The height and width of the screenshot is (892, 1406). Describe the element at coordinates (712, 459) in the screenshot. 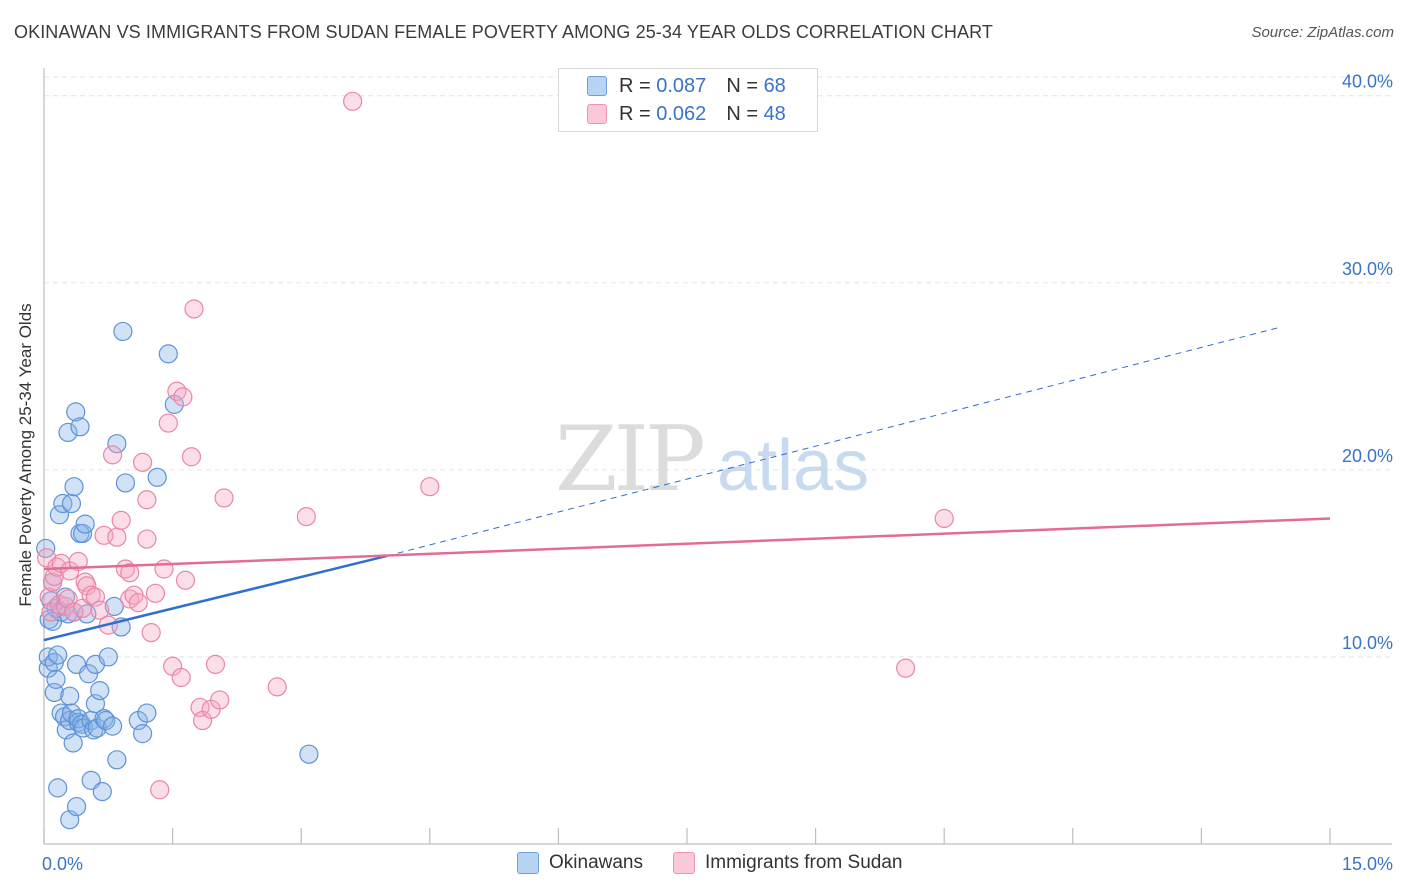

I see `watermark: ZIP atlas` at that location.